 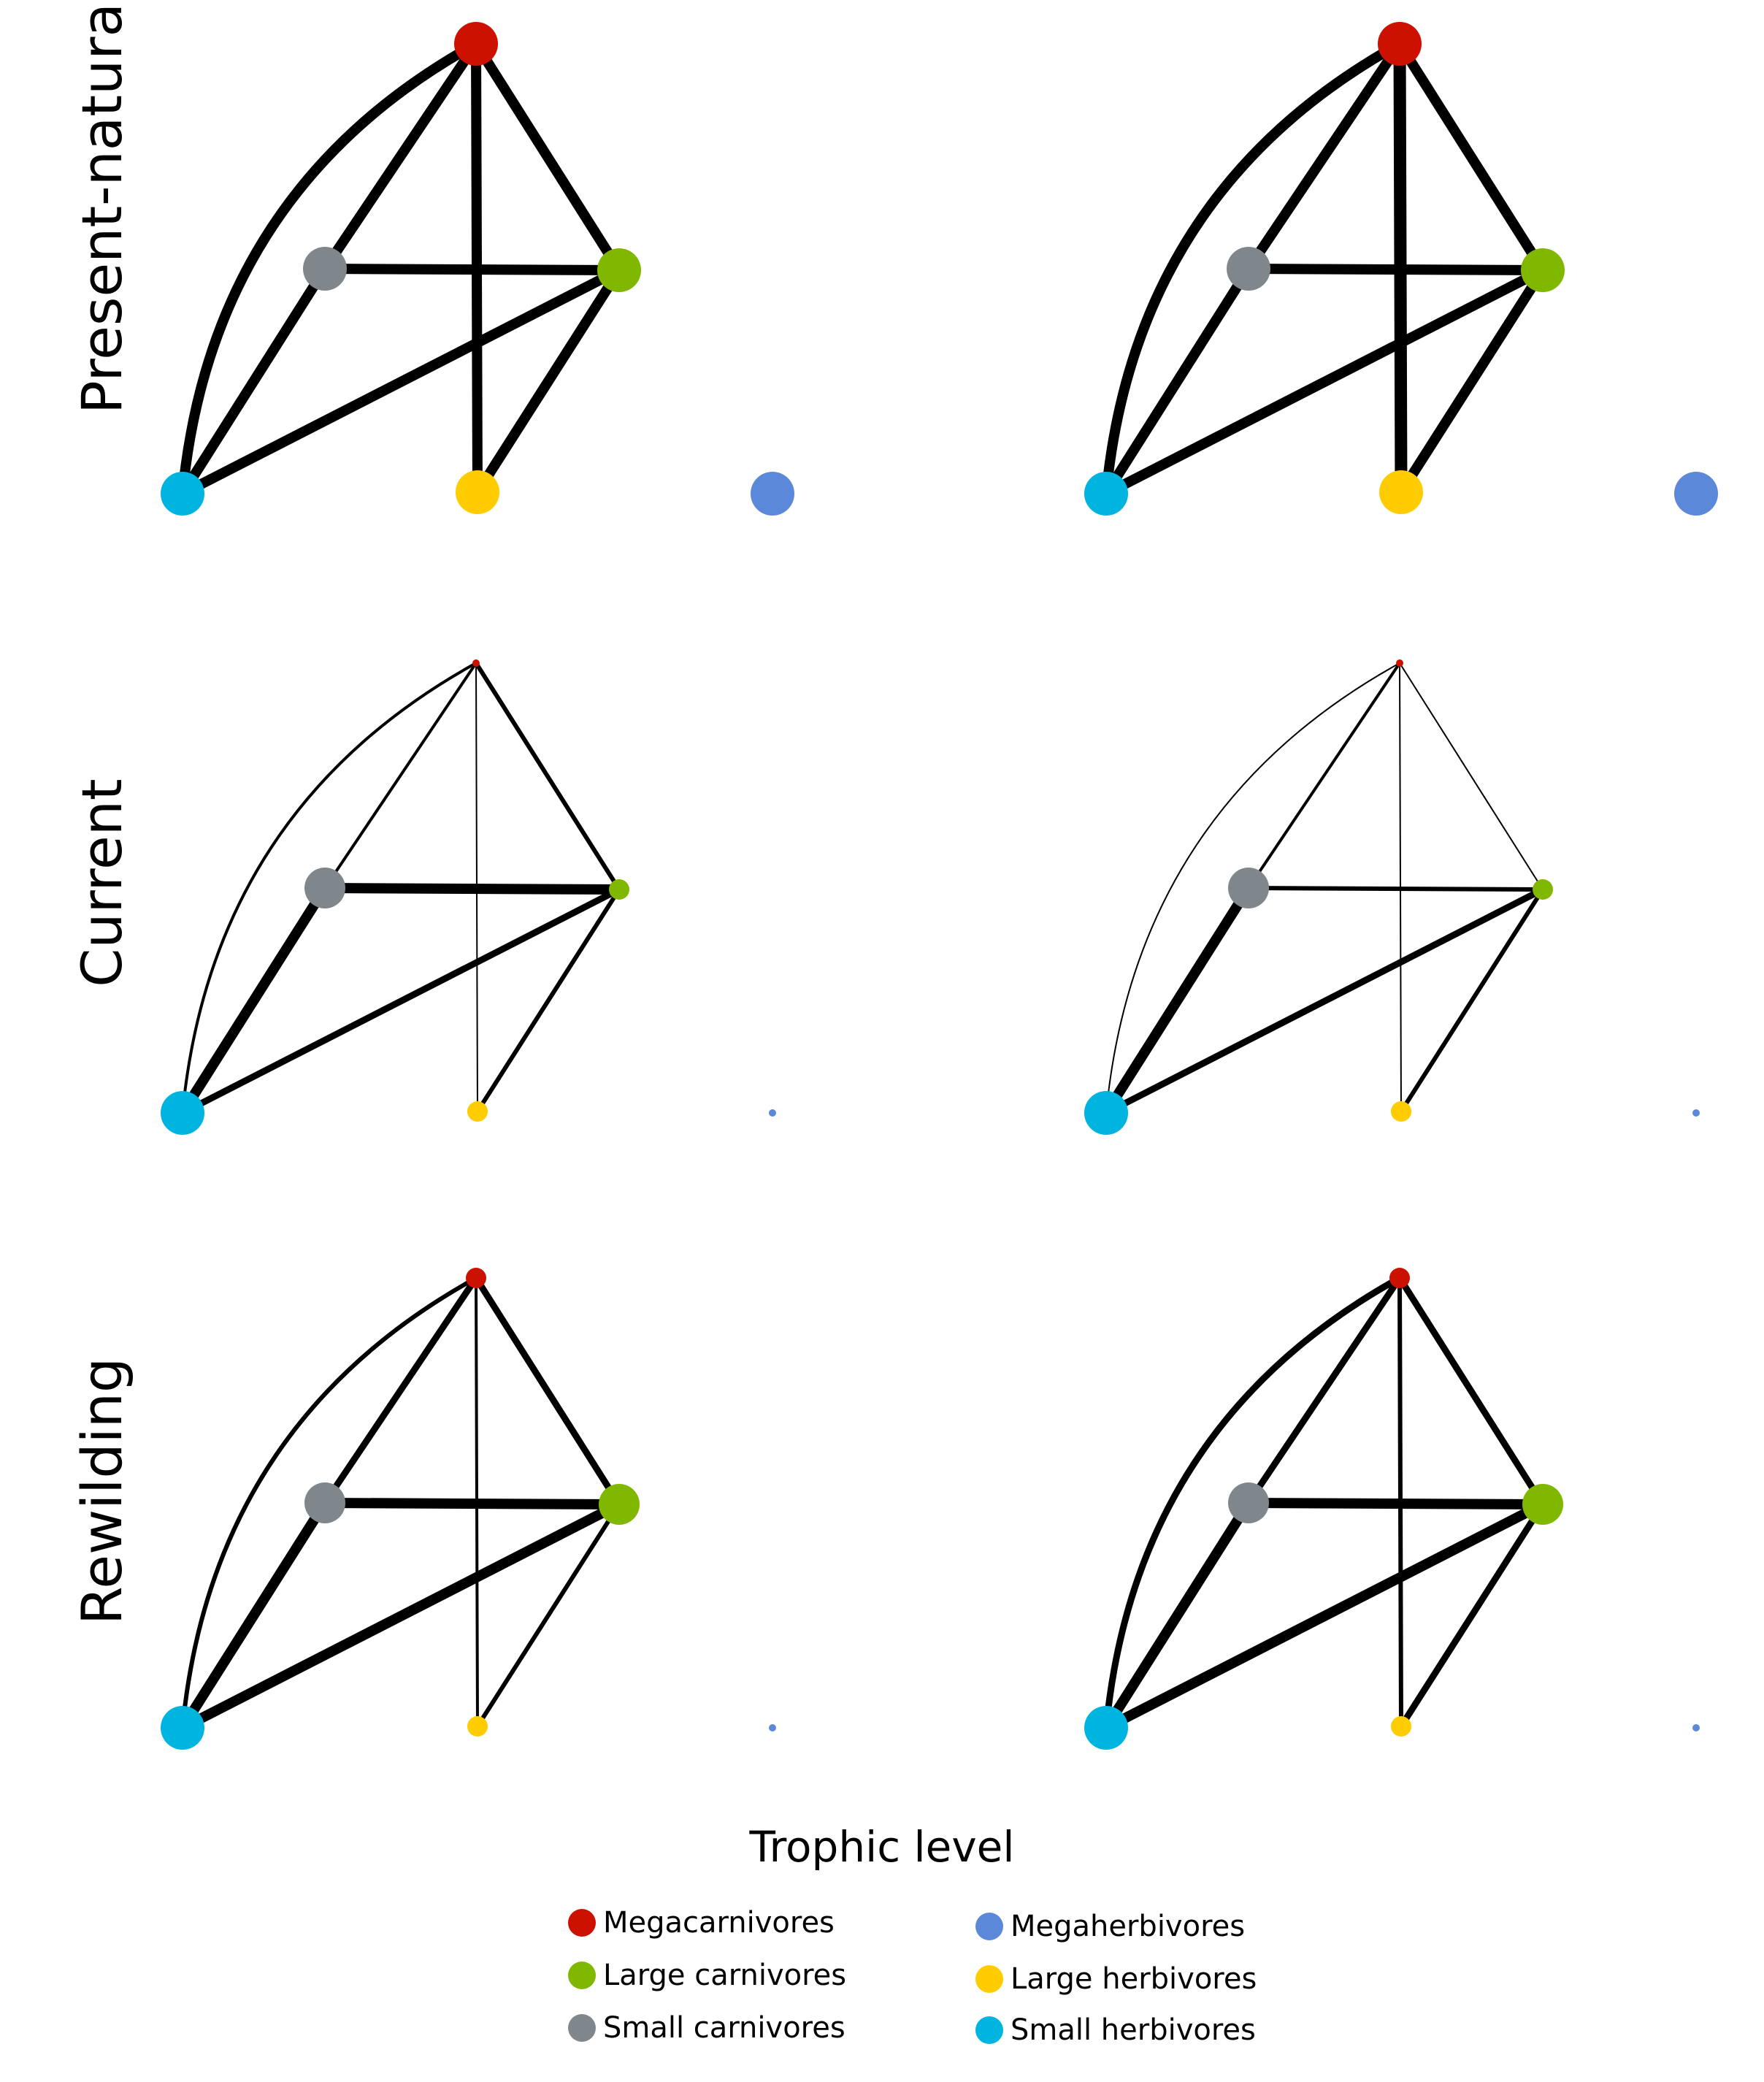 I want to click on legend-label: Large herbivores, so click(x=1134, y=1979).